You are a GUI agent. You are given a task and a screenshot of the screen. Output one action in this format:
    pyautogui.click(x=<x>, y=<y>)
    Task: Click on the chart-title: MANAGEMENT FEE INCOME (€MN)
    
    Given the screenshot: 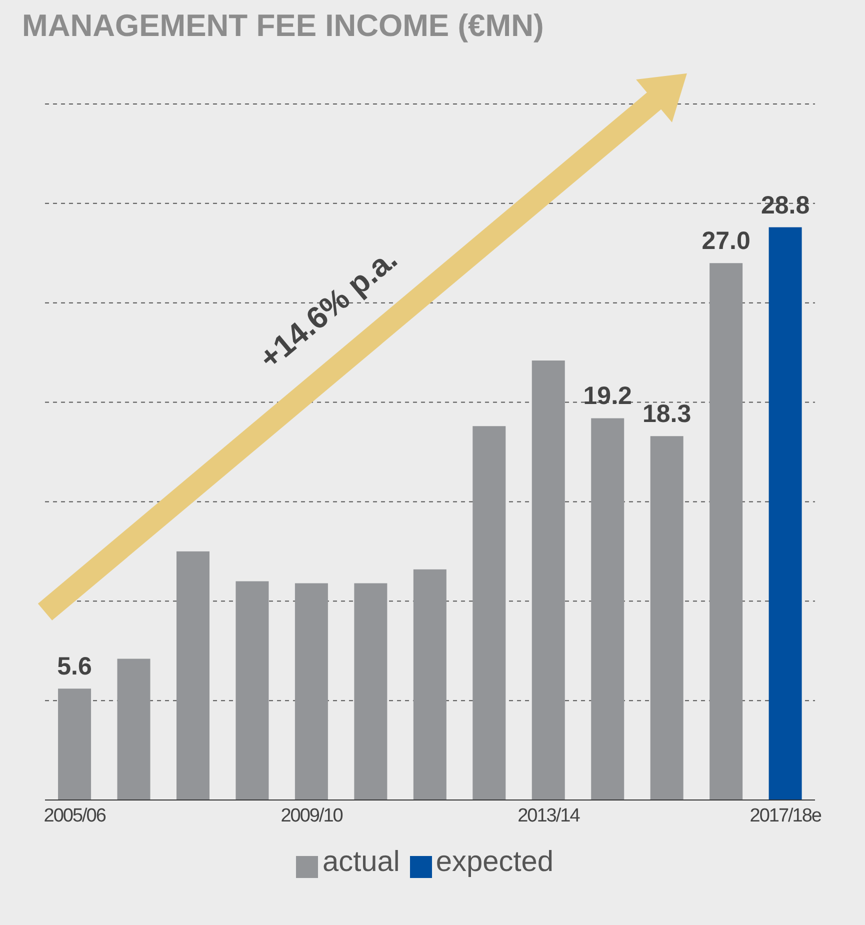 What is the action you would take?
    pyautogui.click(x=283, y=26)
    